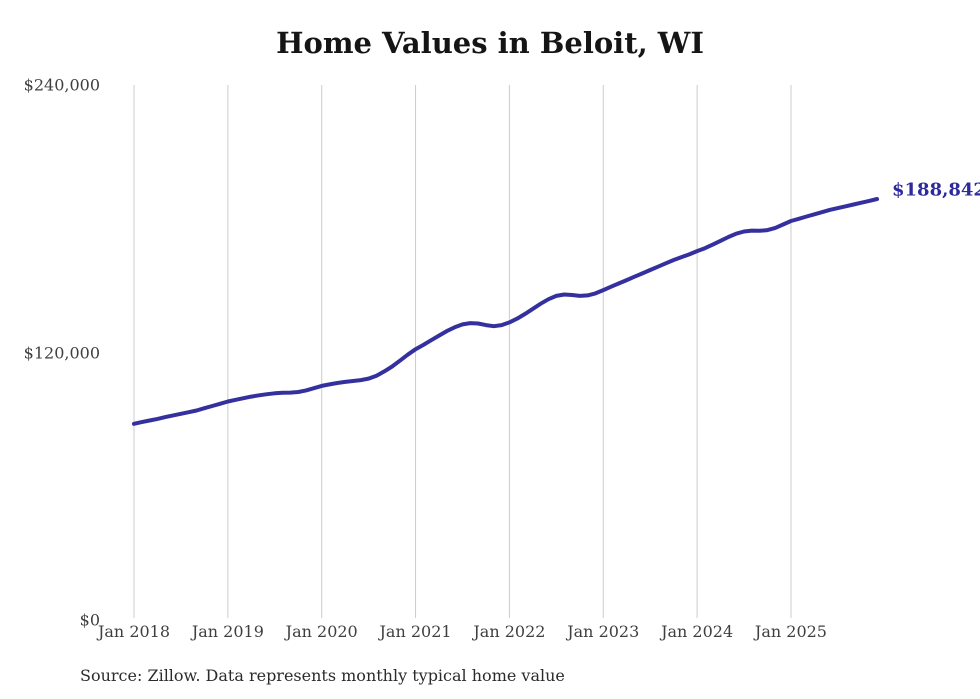 The image size is (980, 699). I want to click on end-value-label: $188,842, so click(936, 190).